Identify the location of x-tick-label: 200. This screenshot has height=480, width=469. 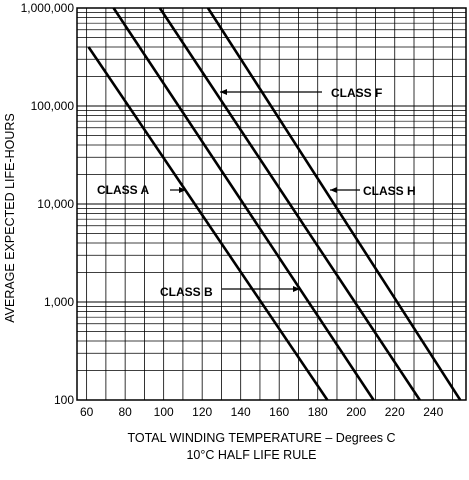
(356, 412).